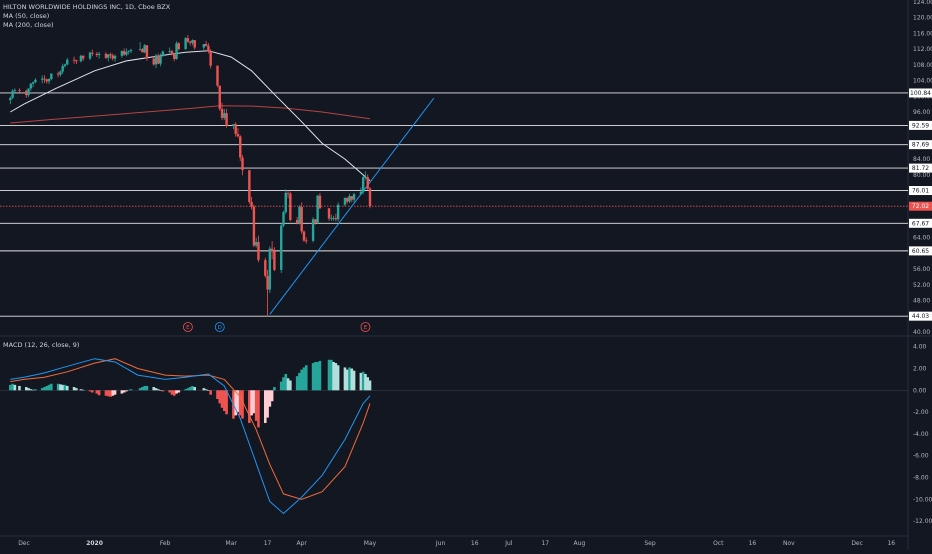  I want to click on time-tick-label: 2020, so click(94, 543).